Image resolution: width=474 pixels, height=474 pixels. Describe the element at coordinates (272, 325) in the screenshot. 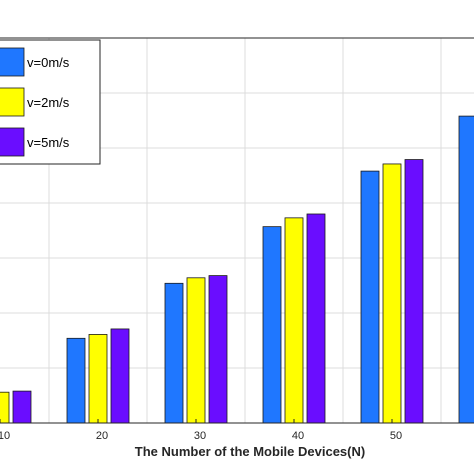

I see `bar-v=0m/s-40` at that location.